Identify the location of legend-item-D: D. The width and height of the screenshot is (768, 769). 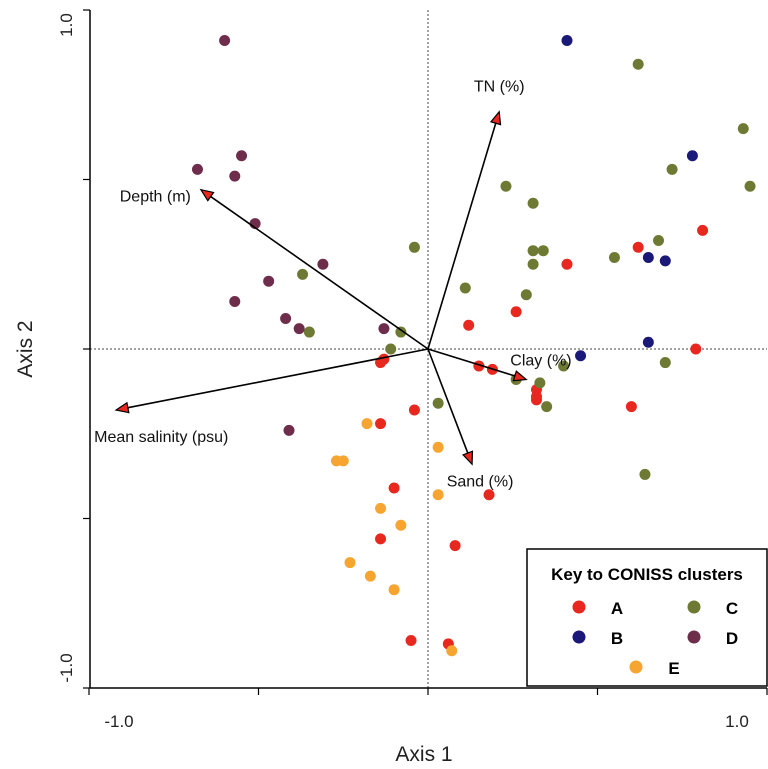
(712, 638).